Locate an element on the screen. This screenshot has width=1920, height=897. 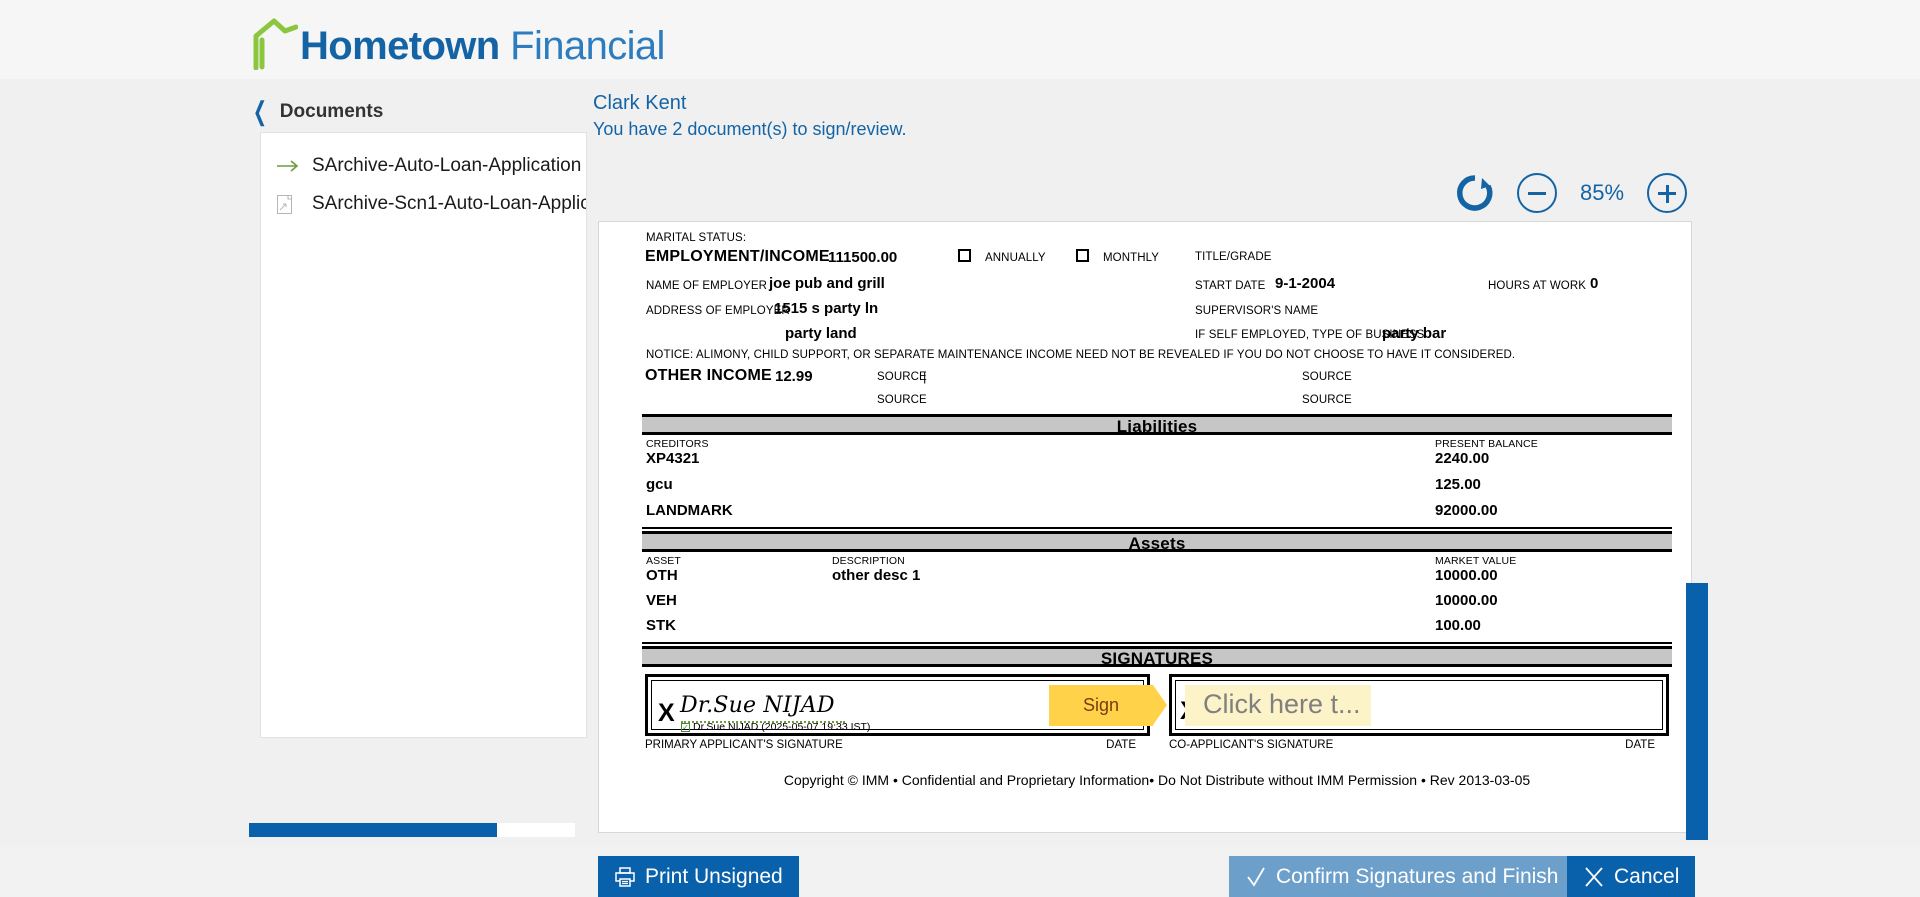
liability-creditor: LANDMARK is located at coordinates (689, 510).